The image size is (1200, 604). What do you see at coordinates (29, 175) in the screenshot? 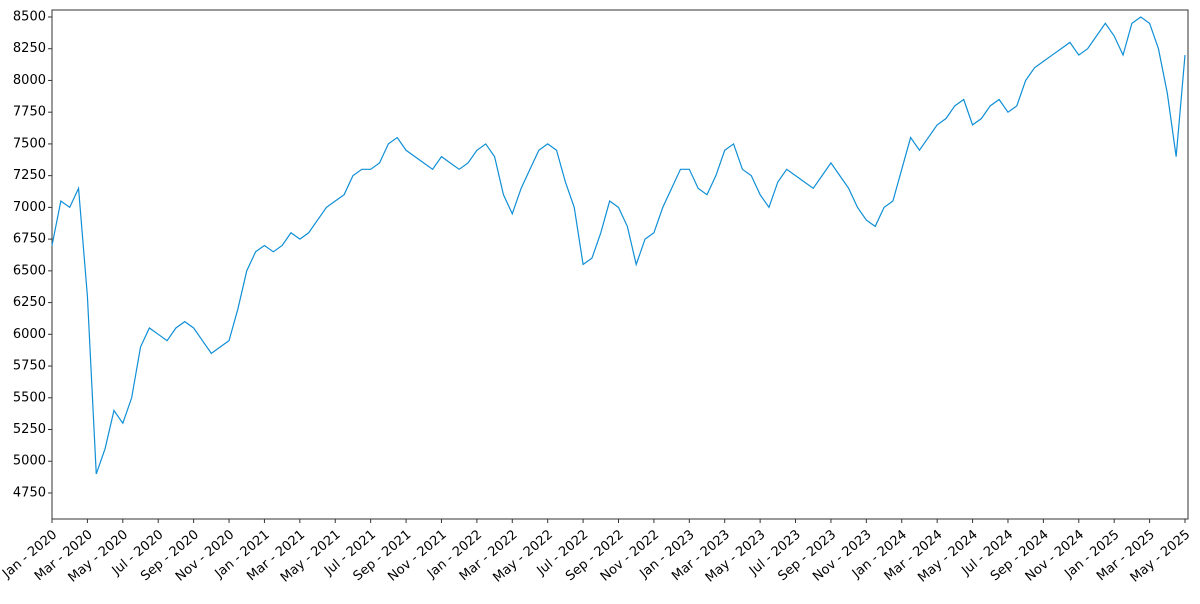
I see `y-tick-label: 7250` at bounding box center [29, 175].